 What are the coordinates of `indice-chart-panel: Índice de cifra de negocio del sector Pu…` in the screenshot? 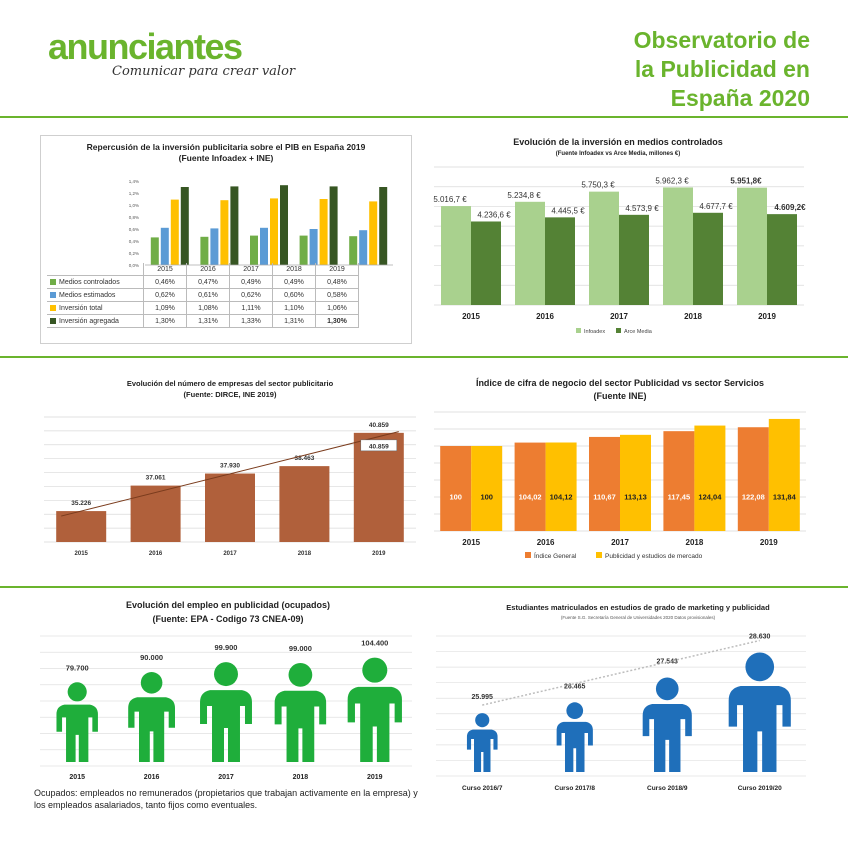 It's located at (620, 472).